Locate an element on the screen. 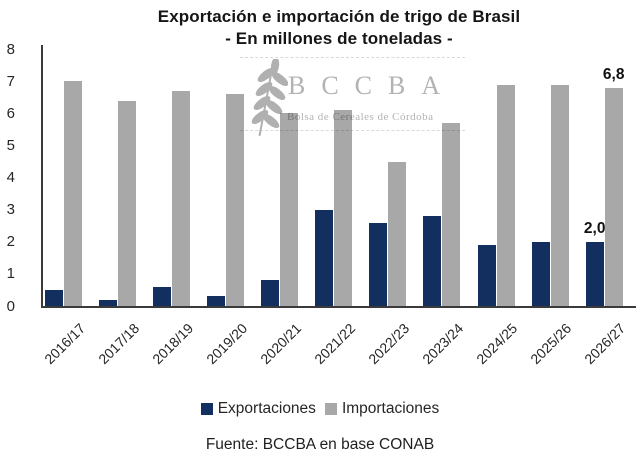  bar-importaciones-2016/17 is located at coordinates (73, 193).